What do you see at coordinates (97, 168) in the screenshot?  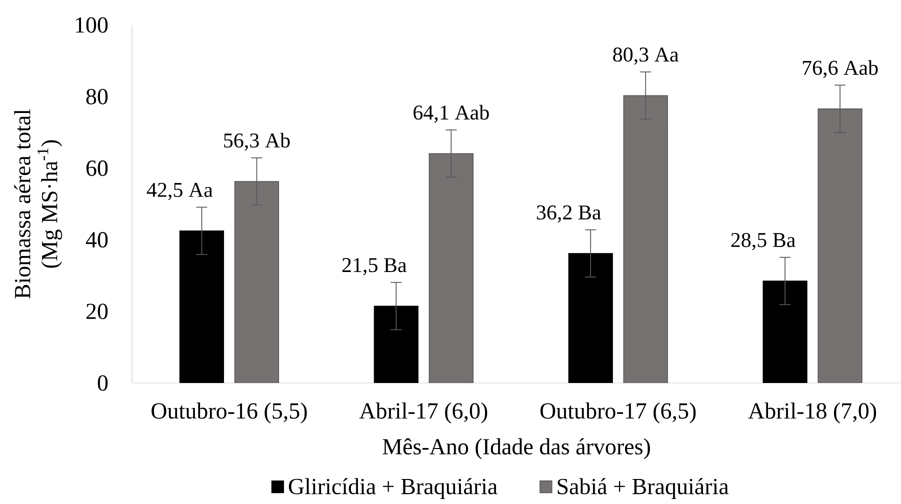 I see `y-tick-label: 60` at bounding box center [97, 168].